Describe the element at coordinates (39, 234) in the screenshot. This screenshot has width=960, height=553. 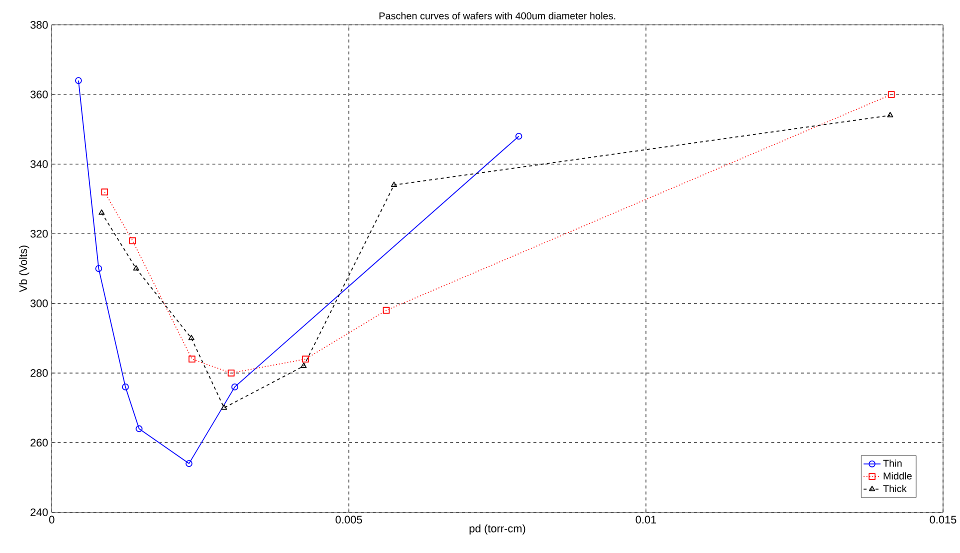
I see `y-tick-label: 320` at that location.